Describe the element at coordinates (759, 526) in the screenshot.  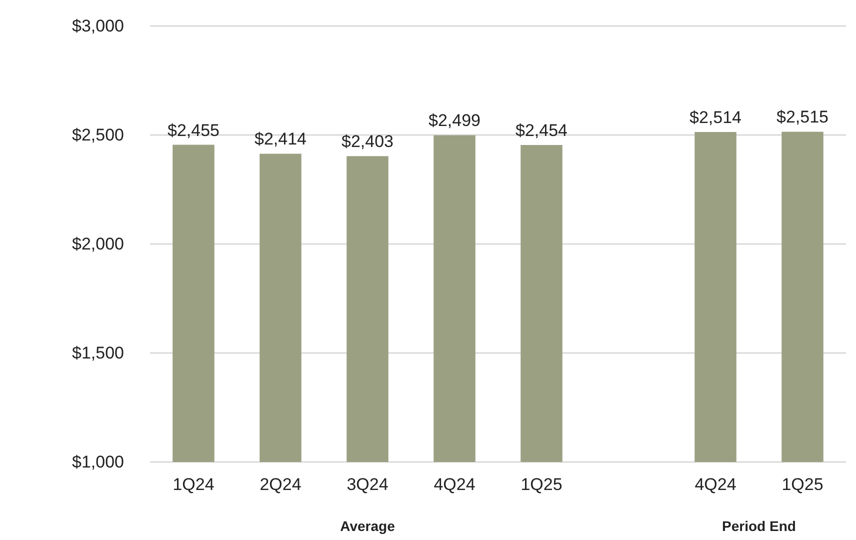
I see `text: Period End` at that location.